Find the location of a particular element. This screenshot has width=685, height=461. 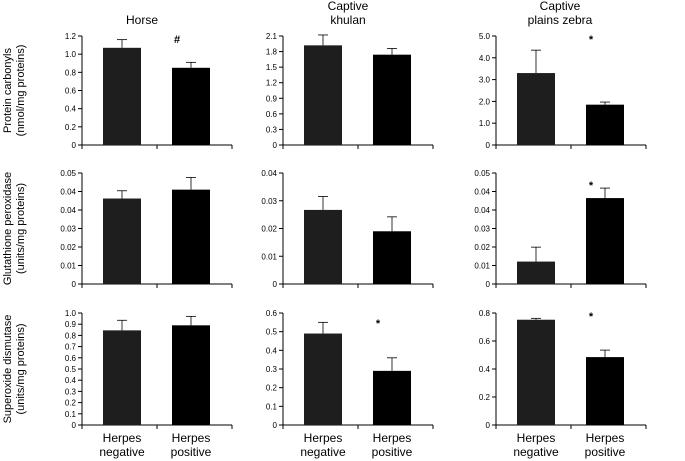

panel-r1-c1-bar-herpes-negative is located at coordinates (323, 246).